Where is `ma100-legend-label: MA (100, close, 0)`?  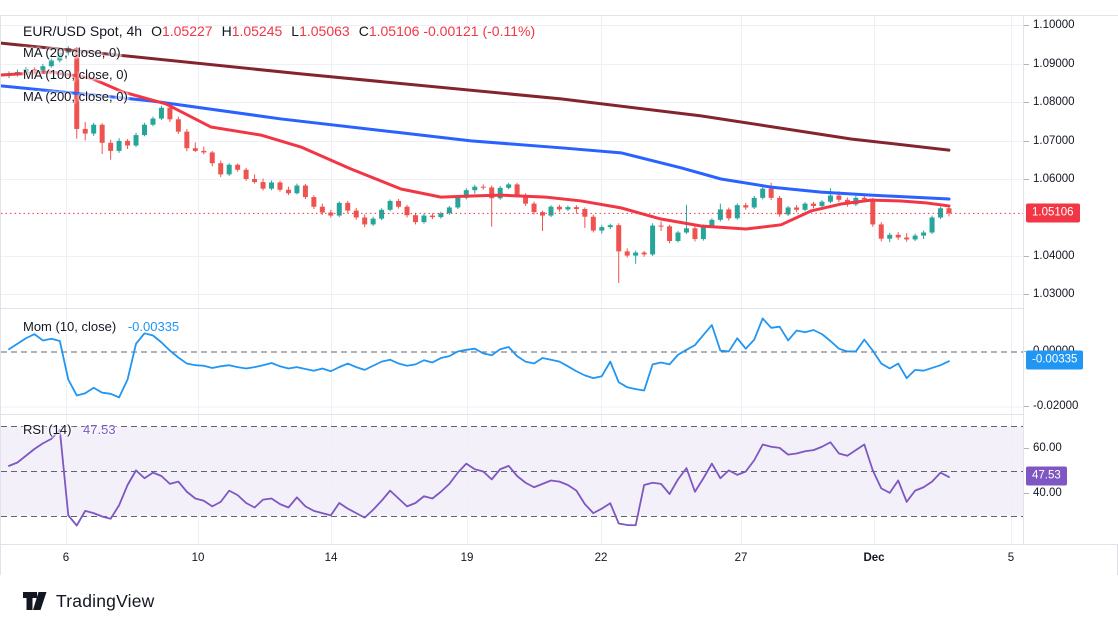 ma100-legend-label: MA (100, close, 0) is located at coordinates (75, 74).